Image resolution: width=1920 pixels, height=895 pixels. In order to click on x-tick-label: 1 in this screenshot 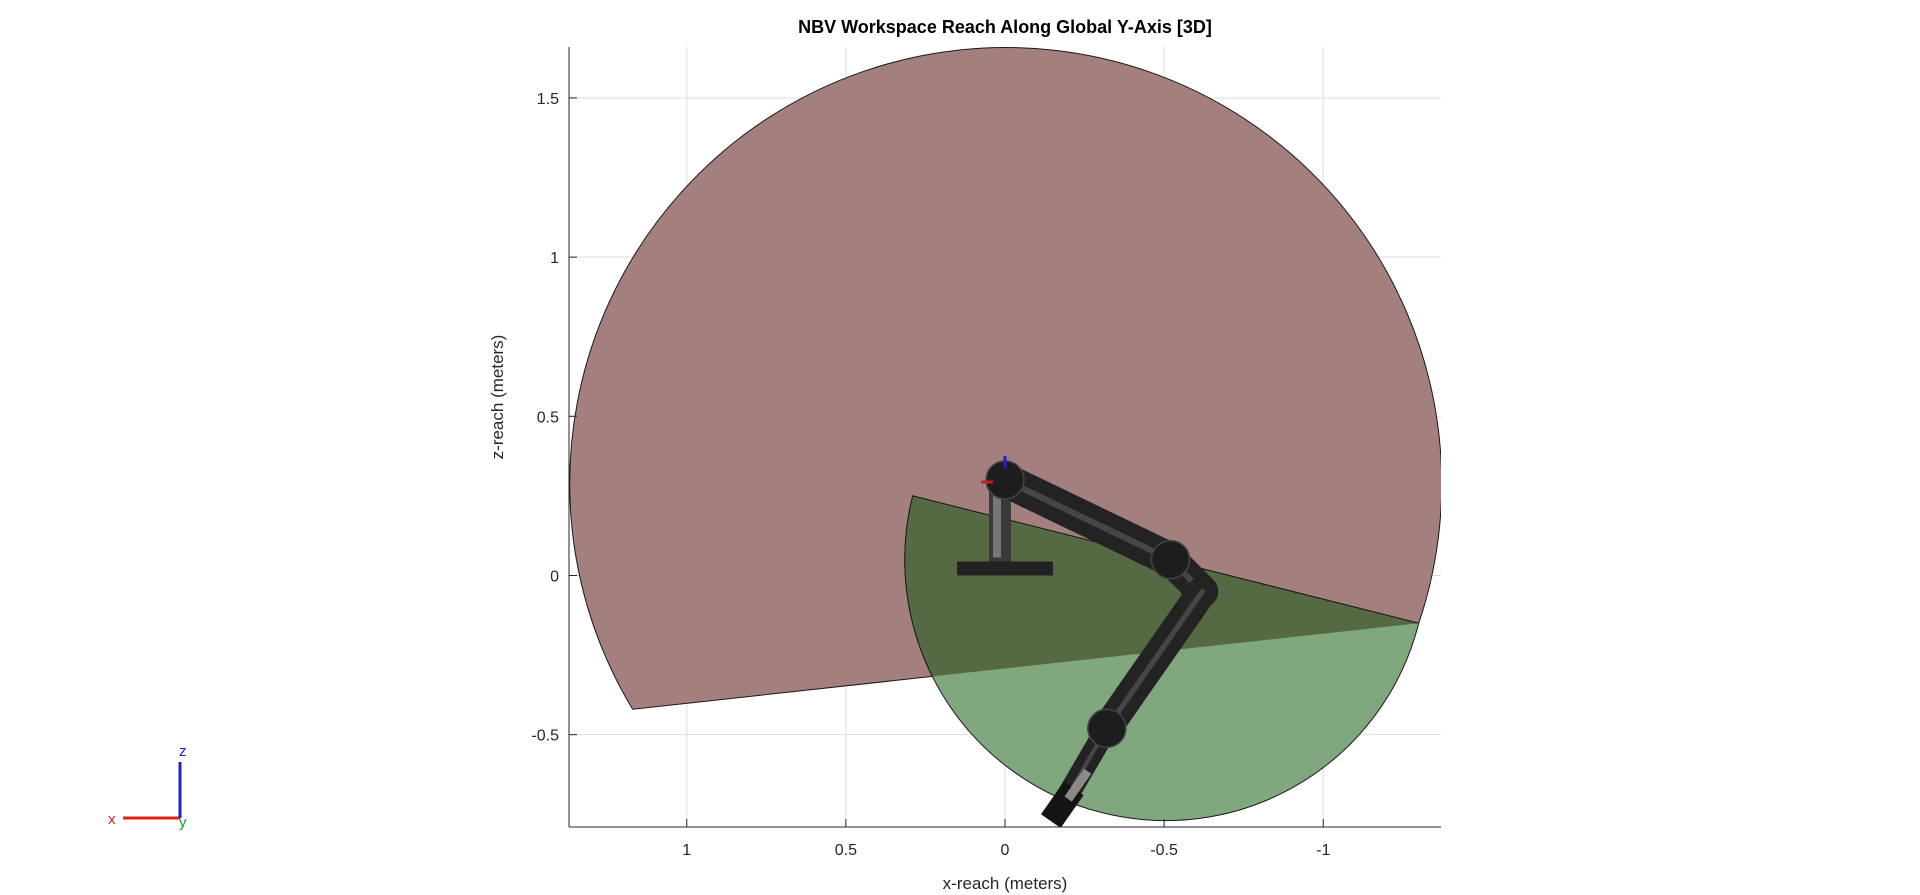, I will do `click(686, 850)`.